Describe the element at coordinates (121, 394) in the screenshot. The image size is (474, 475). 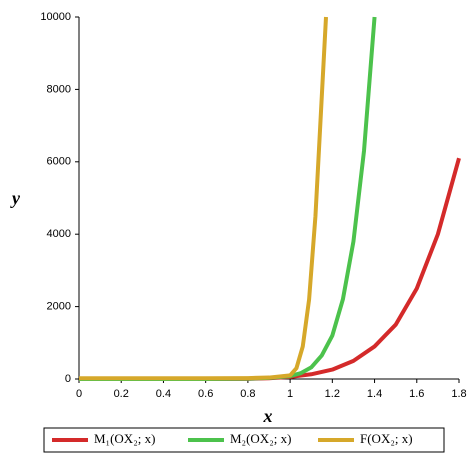
I see `x-tick-label: 0.2` at that location.